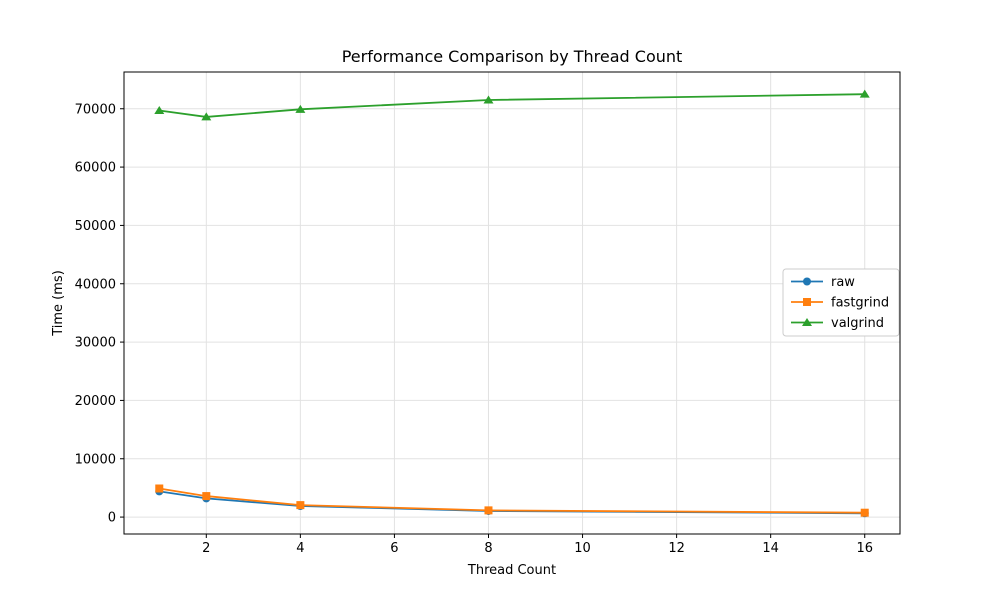 The height and width of the screenshot is (600, 1000). Describe the element at coordinates (206, 116) in the screenshot. I see `marker-valgrind-x2` at that location.